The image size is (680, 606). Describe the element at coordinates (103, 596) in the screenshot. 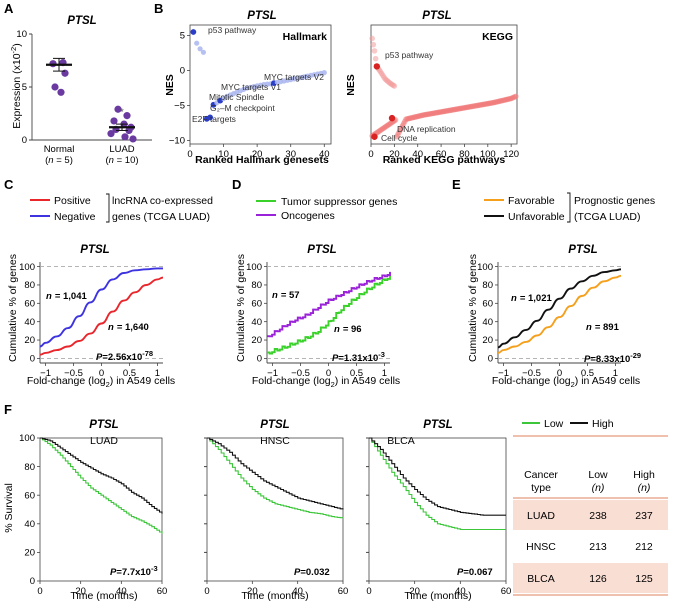

I see `km-luad-xlabel: Time (months)` at that location.